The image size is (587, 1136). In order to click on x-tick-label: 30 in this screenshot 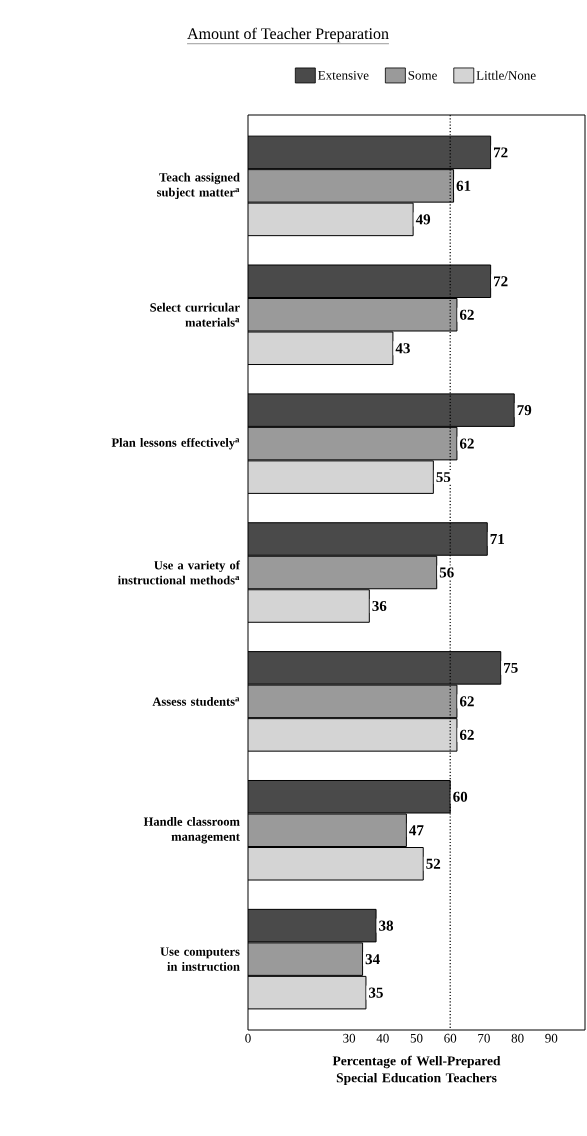, I will do `click(349, 1038)`.